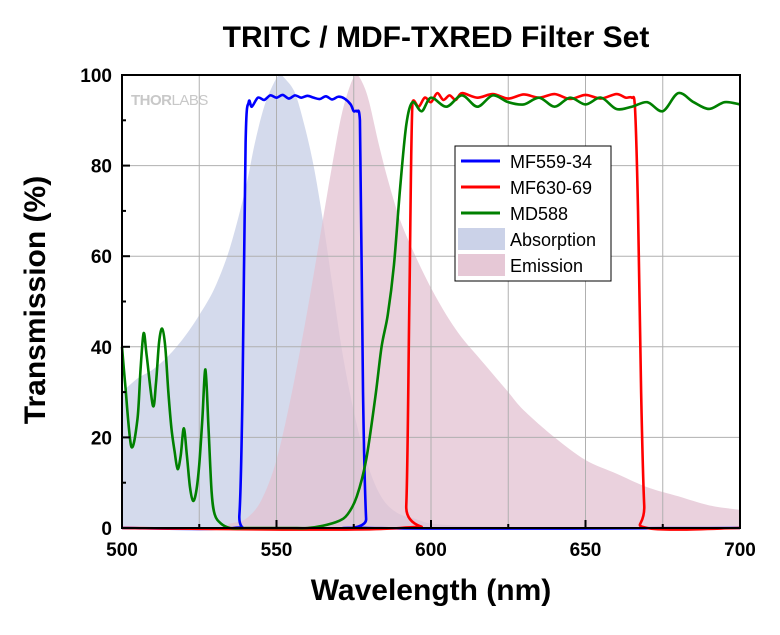 Image resolution: width=780 pixels, height=635 pixels. I want to click on legend: MF559-34 MF630-69 MD588 Absorption Emission, so click(533, 213).